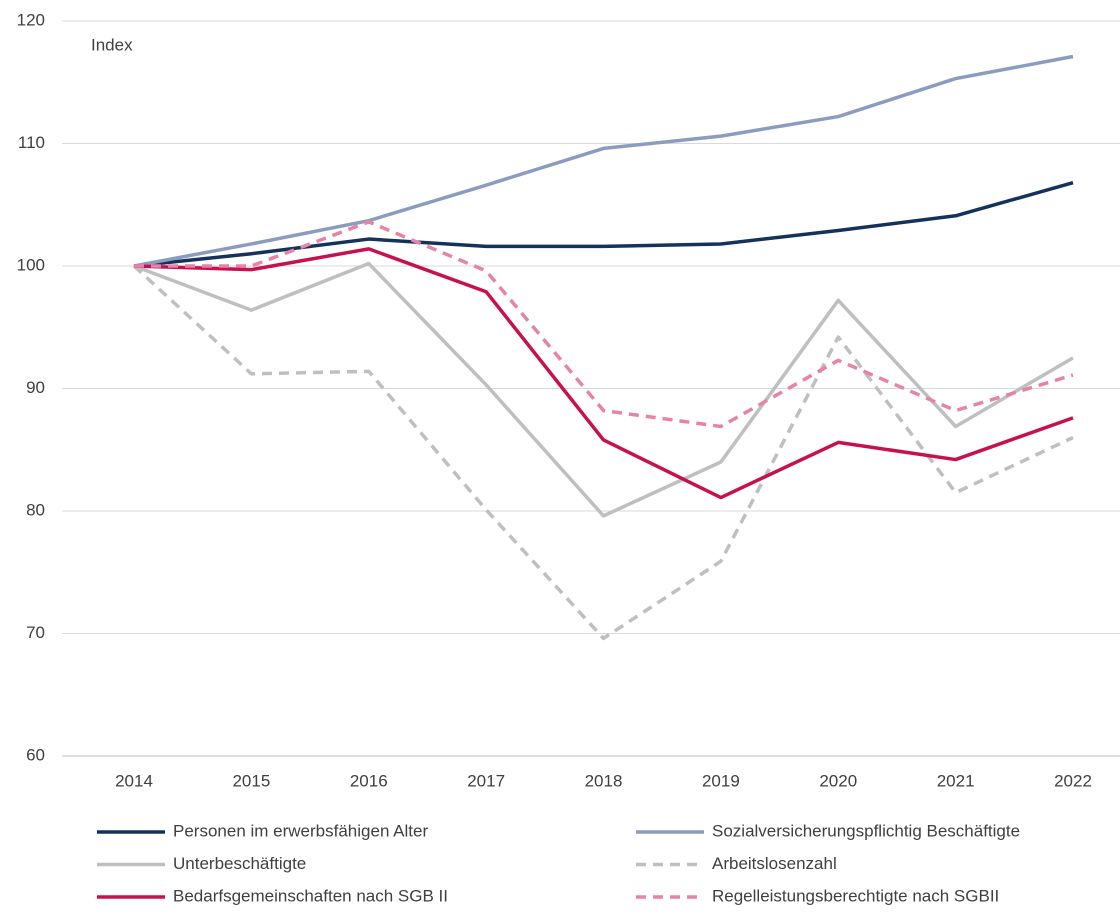 The width and height of the screenshot is (1120, 916). I want to click on legend-label: Personen im erwerbsfähigen Alter, so click(300, 830).